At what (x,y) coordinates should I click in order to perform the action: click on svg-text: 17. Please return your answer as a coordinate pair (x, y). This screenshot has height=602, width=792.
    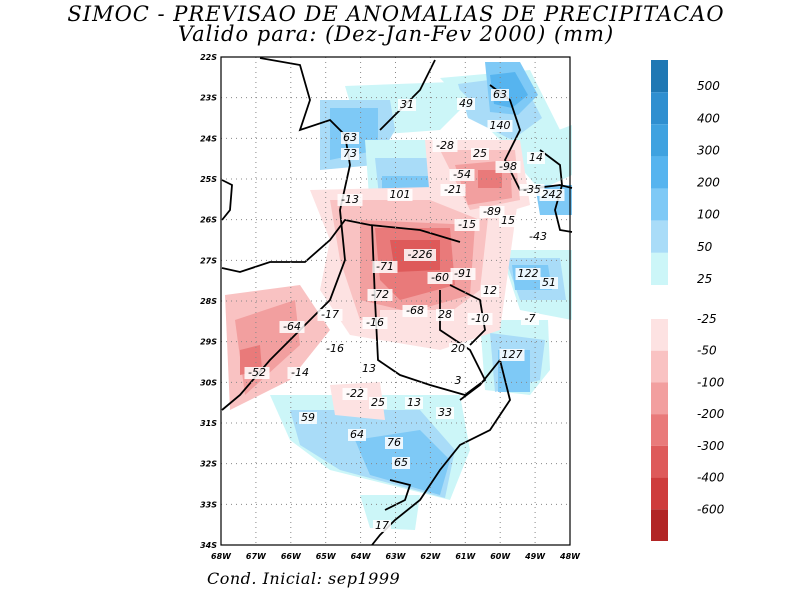
    Looking at the image, I should click on (382, 525).